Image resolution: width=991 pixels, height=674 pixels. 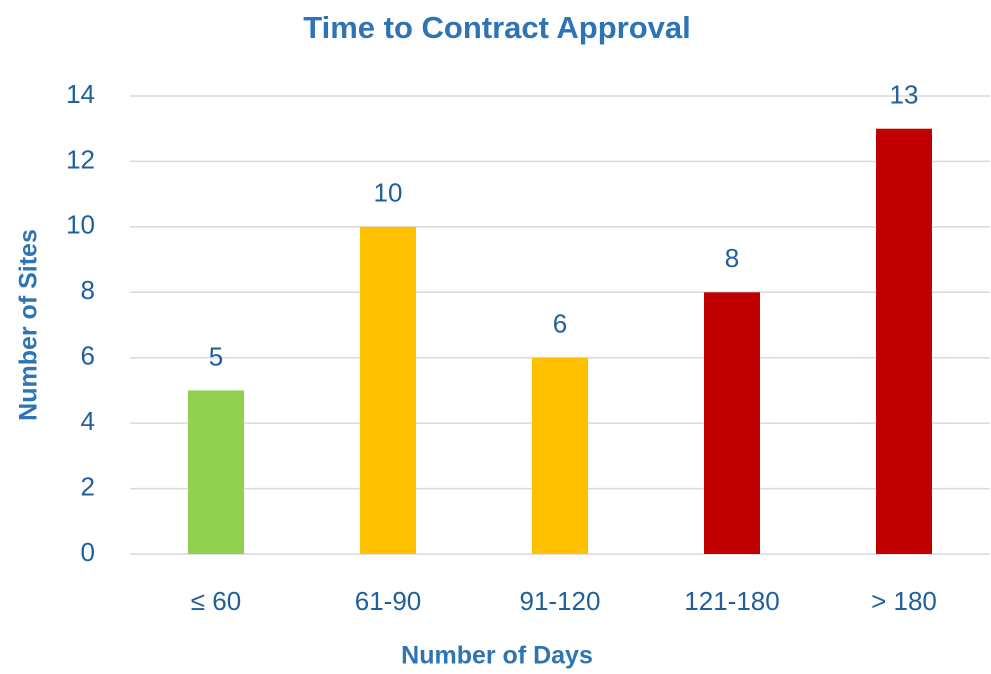 I want to click on data-label: 10, so click(x=388, y=193).